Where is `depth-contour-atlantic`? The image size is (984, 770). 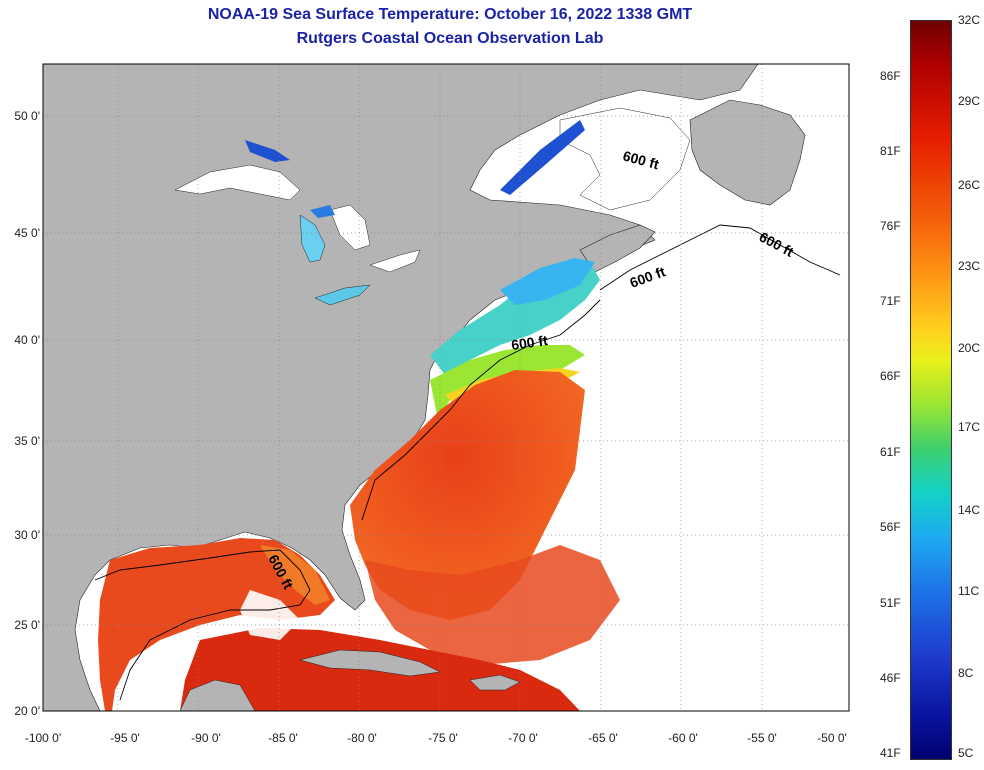 depth-contour-atlantic is located at coordinates (481, 410).